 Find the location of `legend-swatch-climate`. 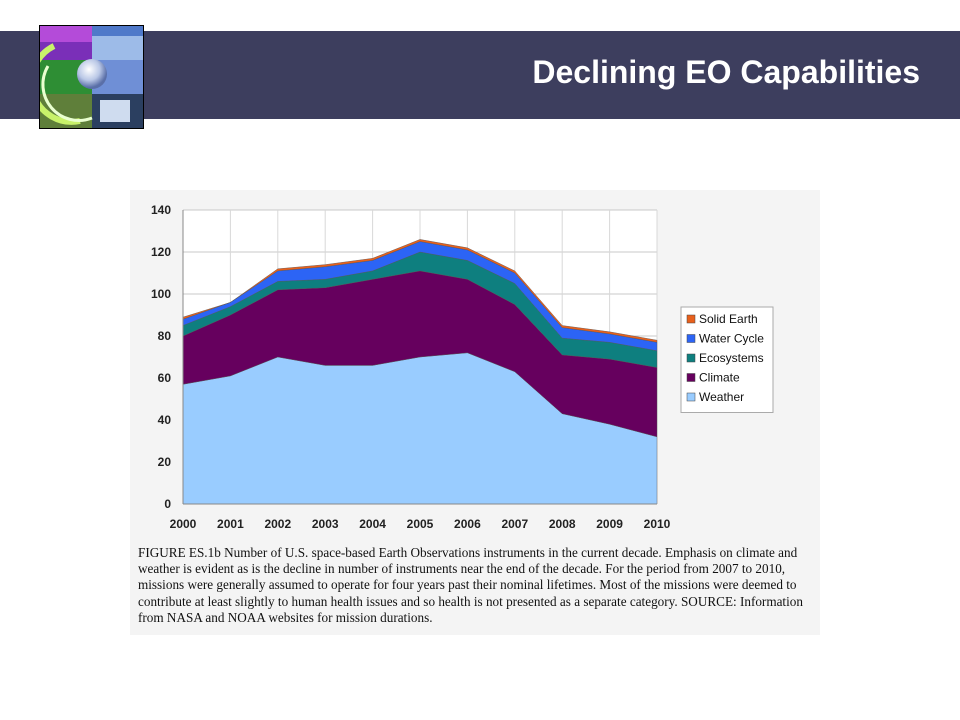

legend-swatch-climate is located at coordinates (691, 377).